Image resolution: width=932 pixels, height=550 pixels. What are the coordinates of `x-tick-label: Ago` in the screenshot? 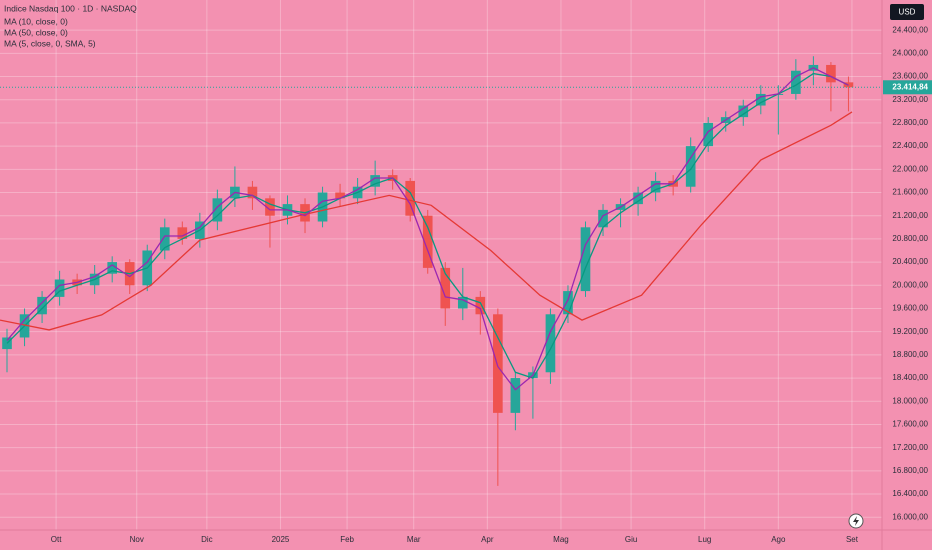 It's located at (778, 539).